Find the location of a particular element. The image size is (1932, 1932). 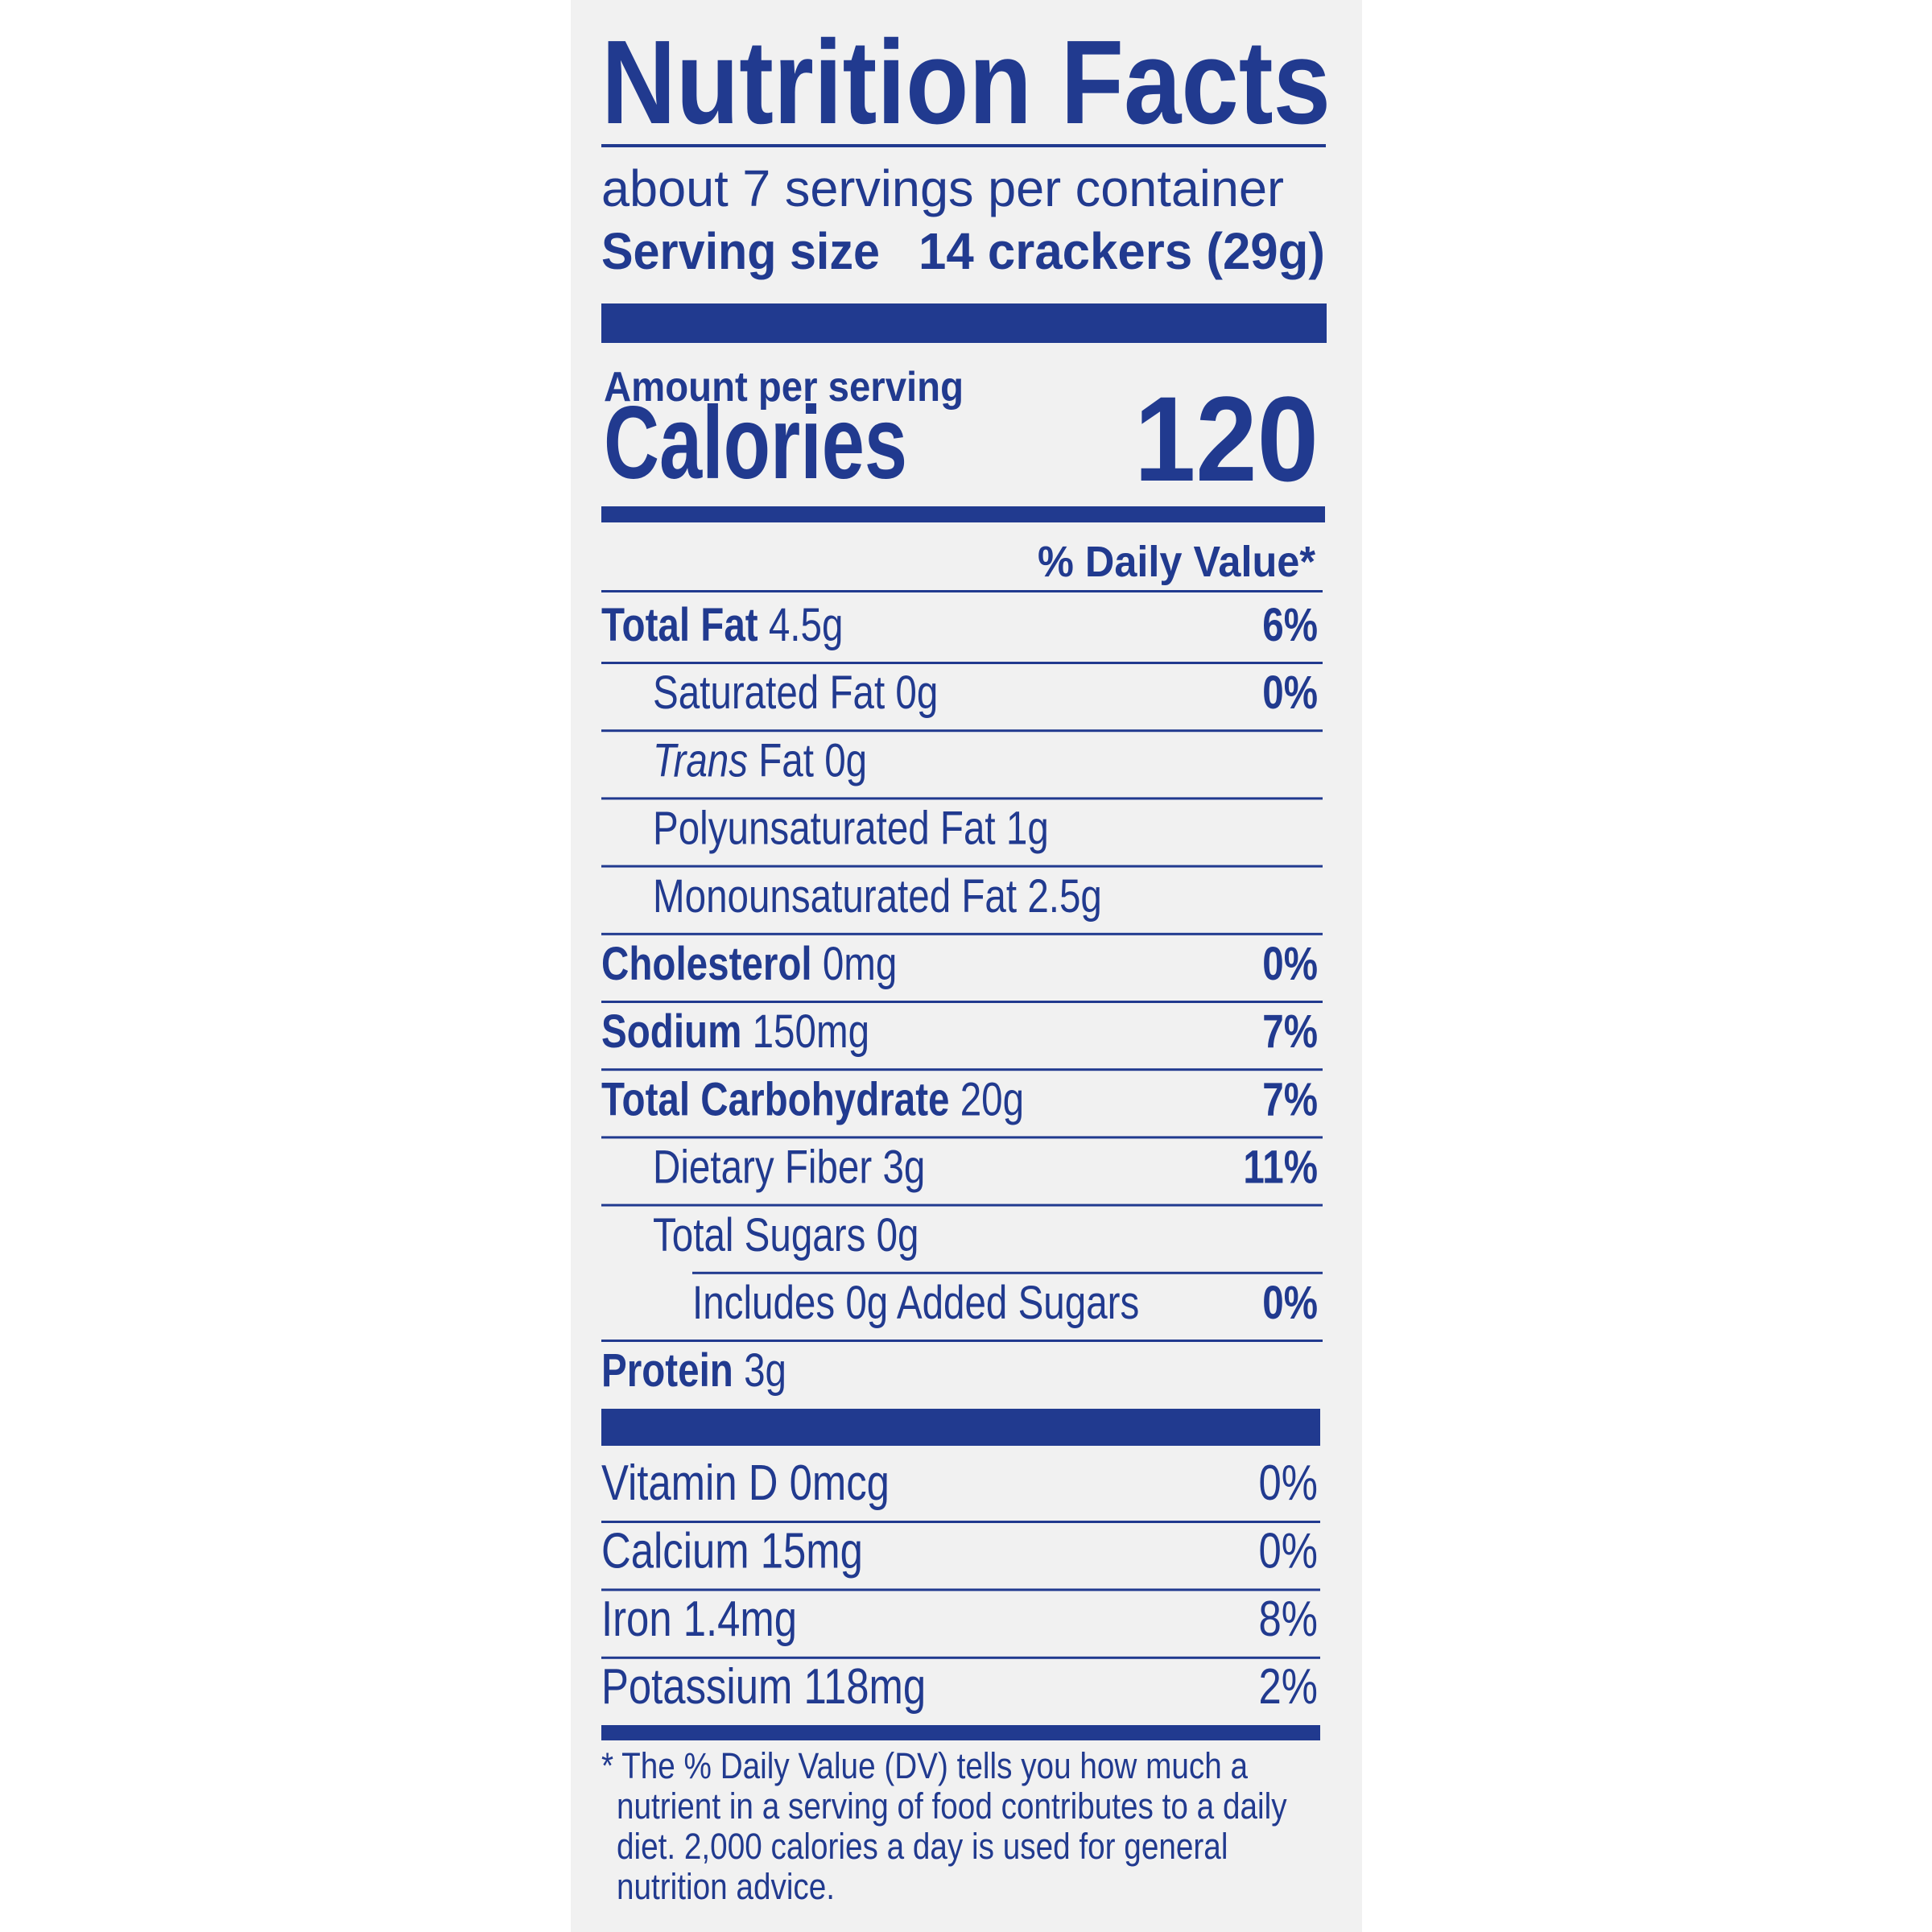

nutrient-line: Total Sugars 0g is located at coordinates (786, 1235).